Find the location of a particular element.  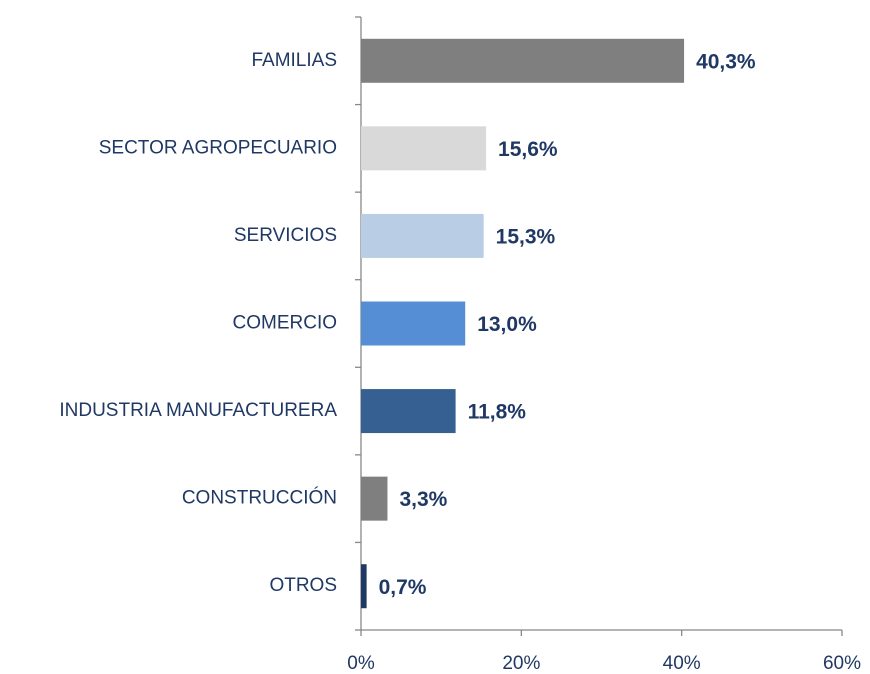

category-label: FAMILIAS is located at coordinates (294, 60).